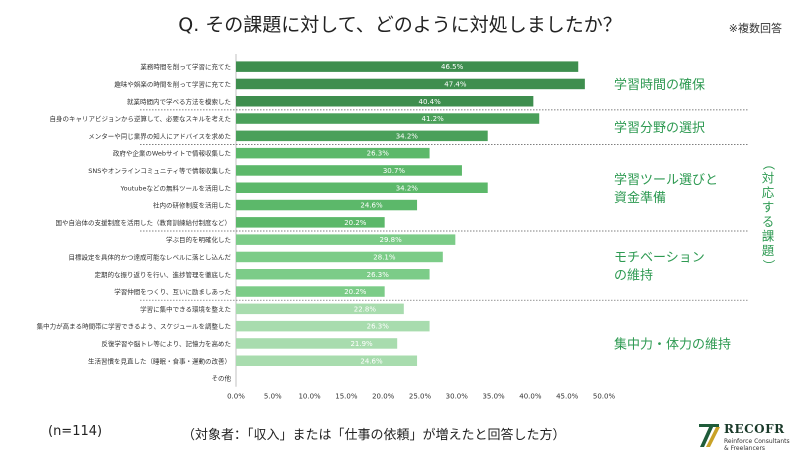  I want to click on x-tick-label: 45.0%, so click(567, 397).